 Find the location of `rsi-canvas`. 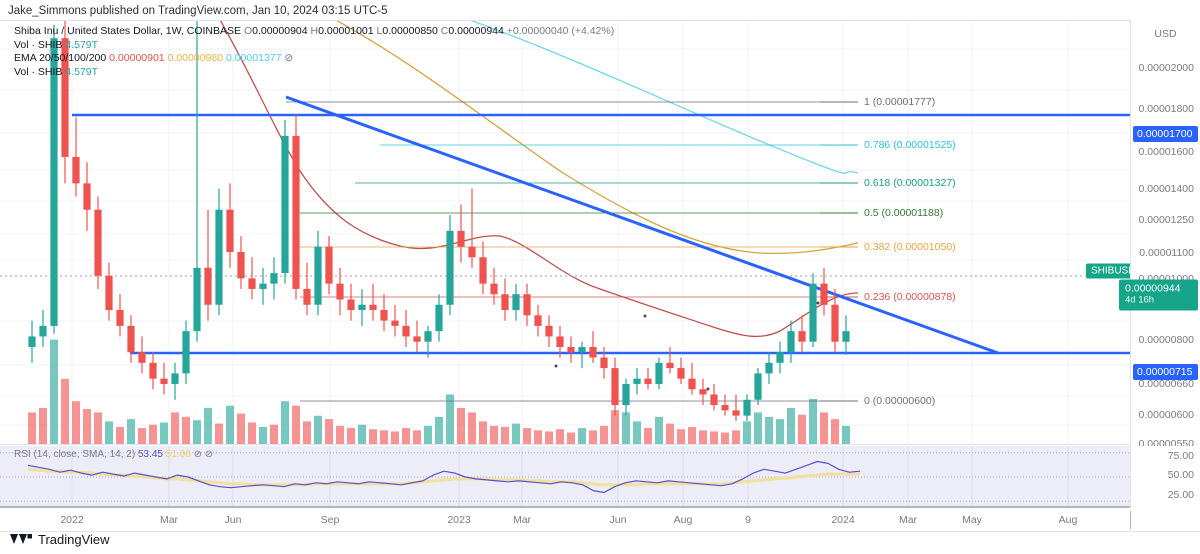

rsi-canvas is located at coordinates (565, 476).